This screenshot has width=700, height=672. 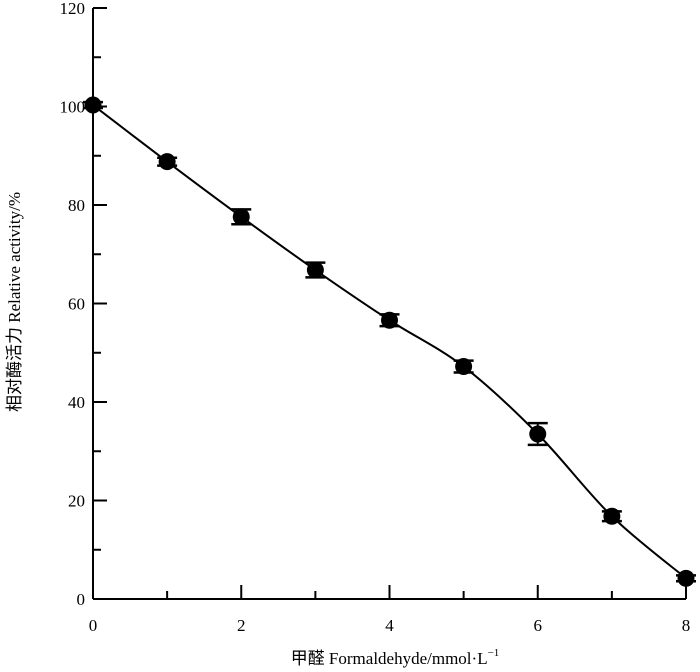 What do you see at coordinates (81, 599) in the screenshot?
I see `y-tick-label: 0` at bounding box center [81, 599].